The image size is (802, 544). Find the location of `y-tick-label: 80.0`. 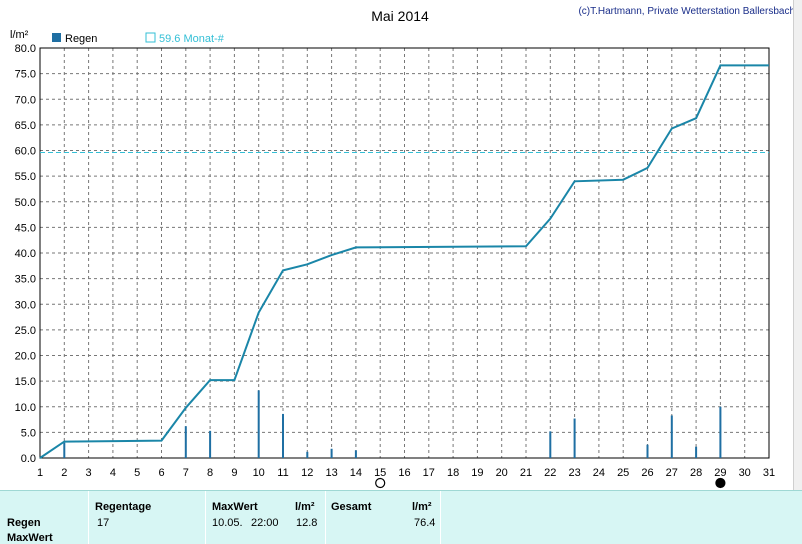

y-tick-label: 80.0 is located at coordinates (25, 49).